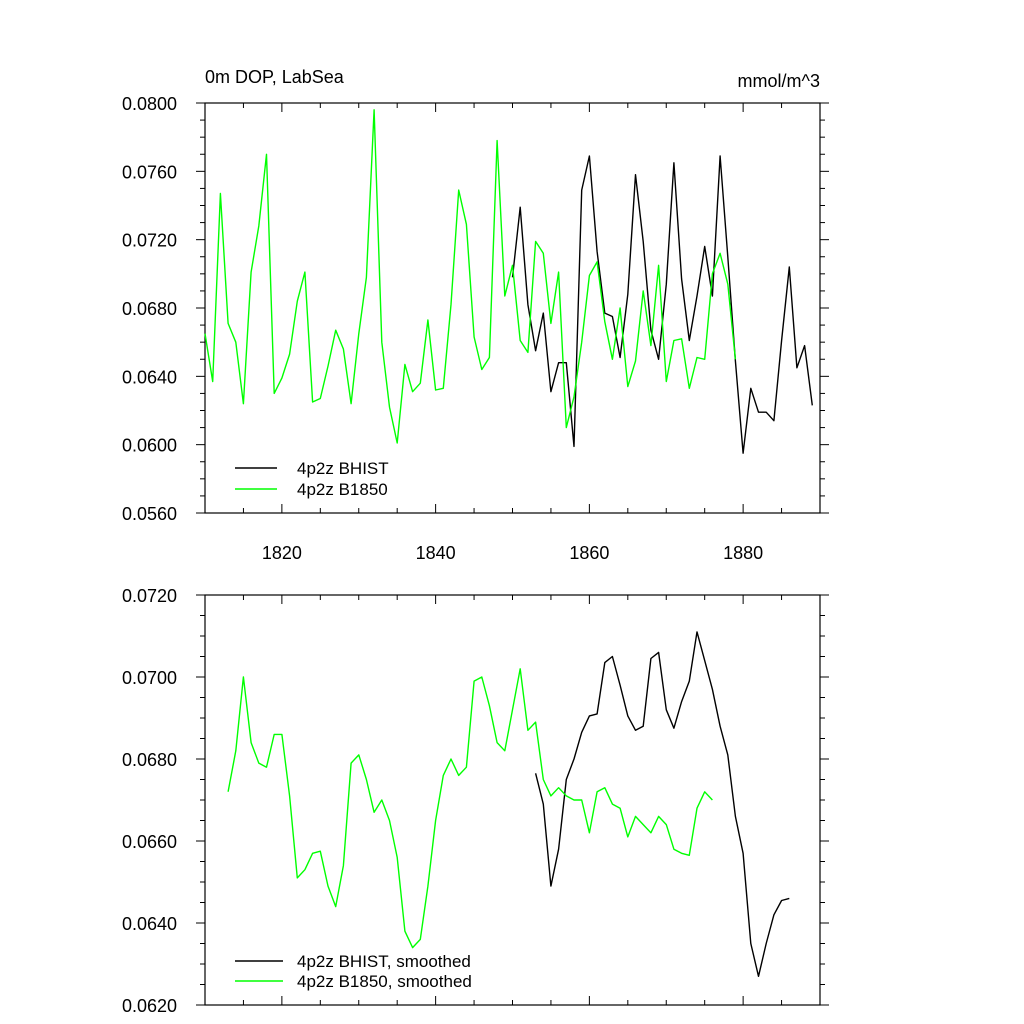 Image resolution: width=1024 pixels, height=1024 pixels. What do you see at coordinates (149, 1006) in the screenshot?
I see `y-tick-label: 0.0620` at bounding box center [149, 1006].